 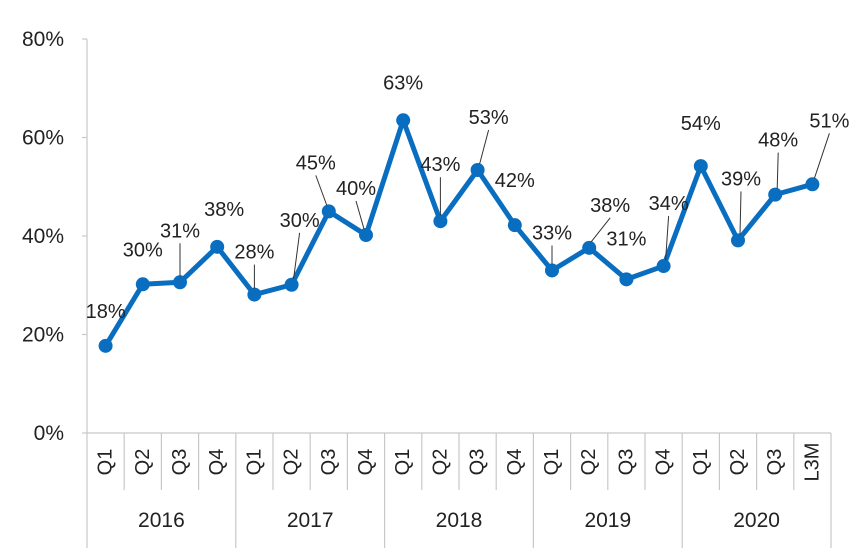 I want to click on data-label: 18%, so click(x=106, y=312).